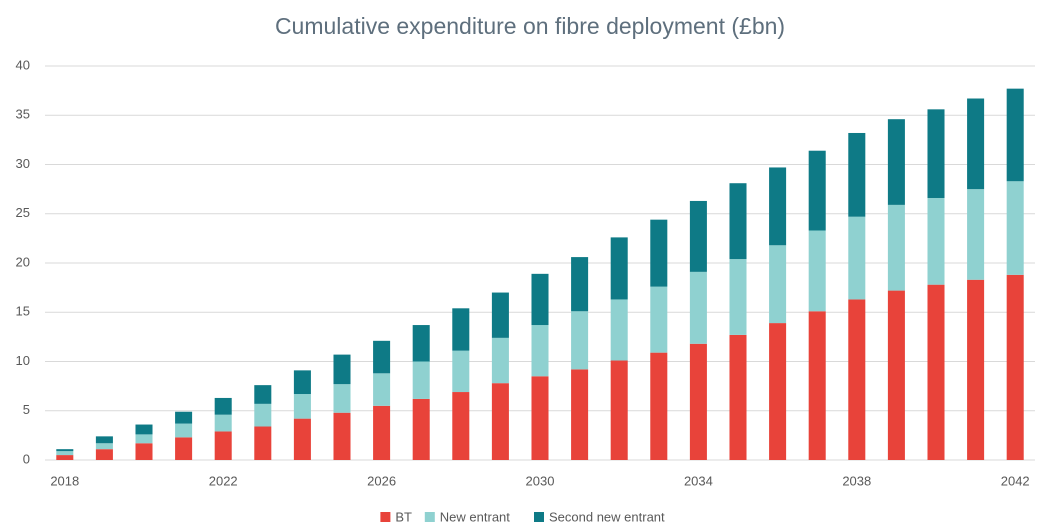  Describe the element at coordinates (26, 409) in the screenshot. I see `y-tick-label: 5` at that location.